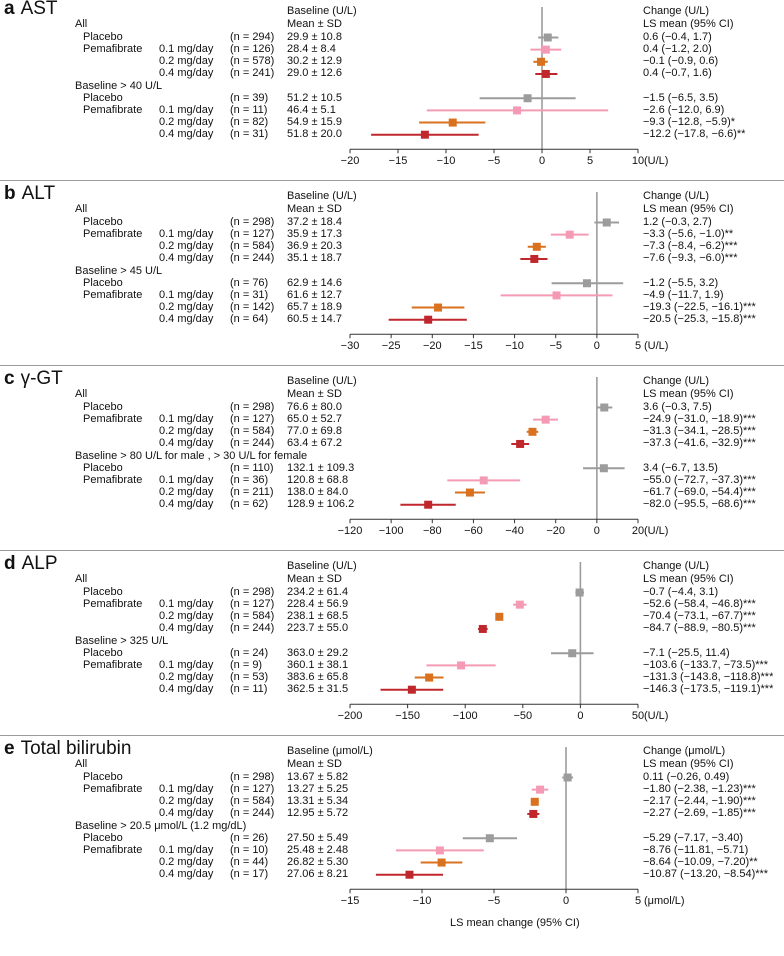 This screenshot has height=956, width=784. I want to click on change-value: −7.6 (−9.3, −6.0)***, so click(690, 258).